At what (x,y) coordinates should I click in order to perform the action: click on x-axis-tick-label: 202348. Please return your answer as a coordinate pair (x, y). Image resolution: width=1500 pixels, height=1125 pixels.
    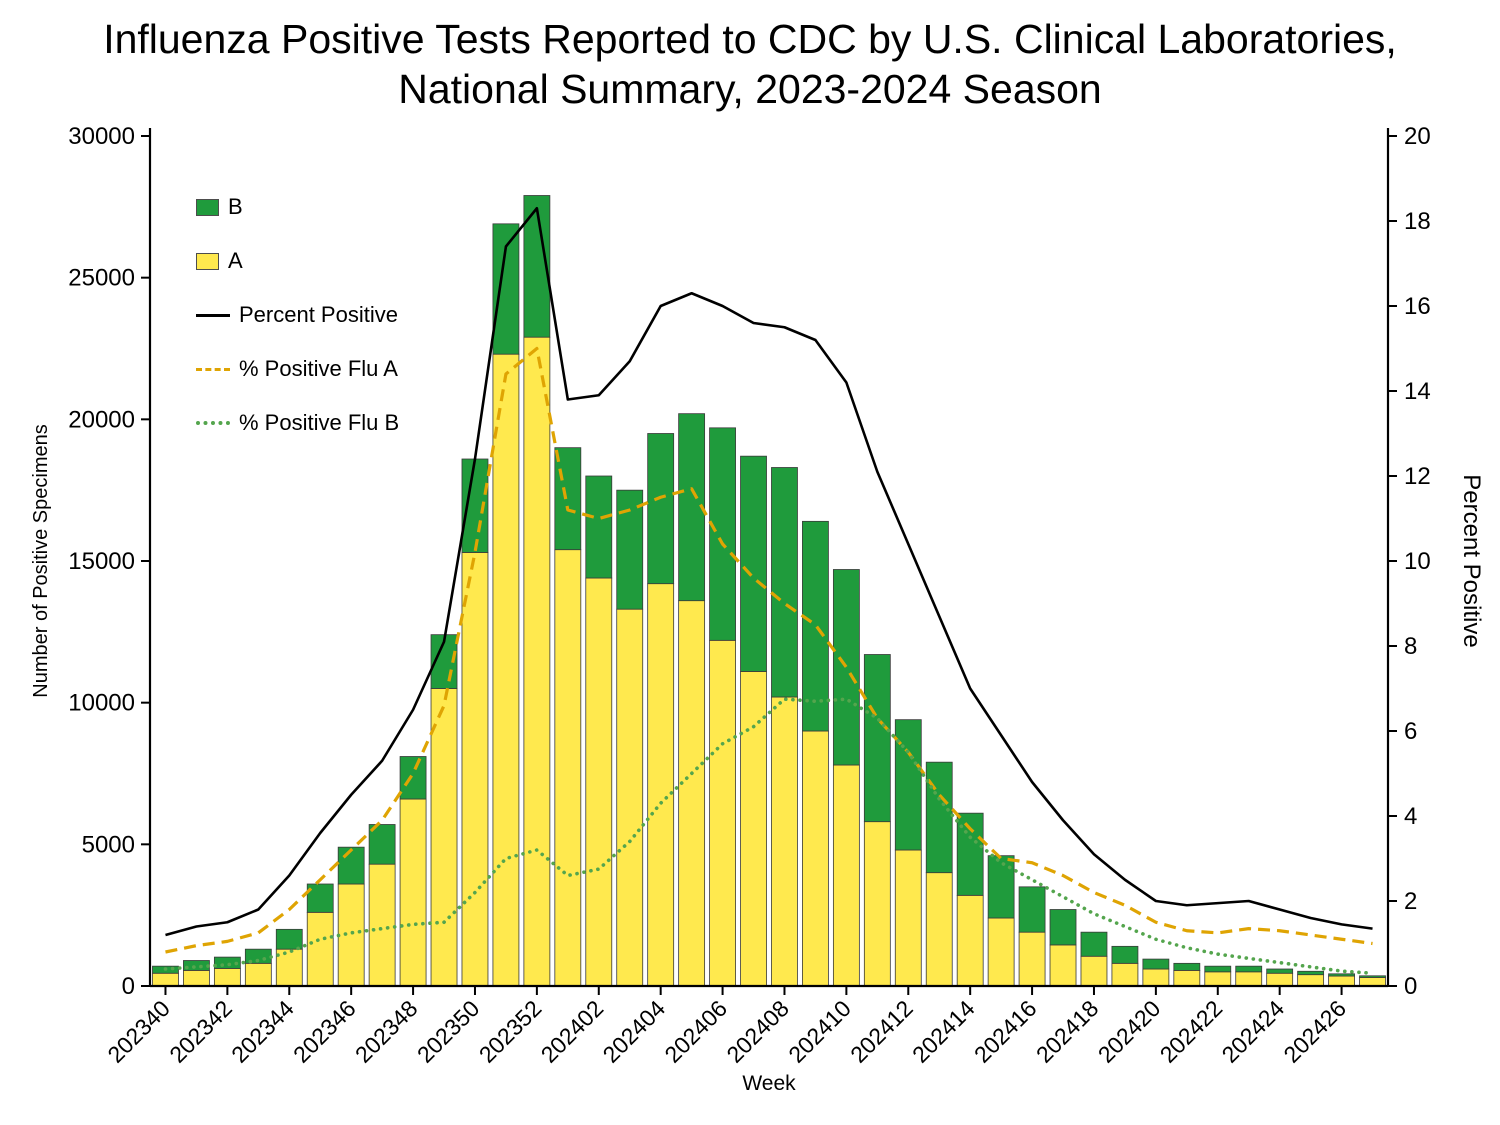
    Looking at the image, I should click on (386, 1031).